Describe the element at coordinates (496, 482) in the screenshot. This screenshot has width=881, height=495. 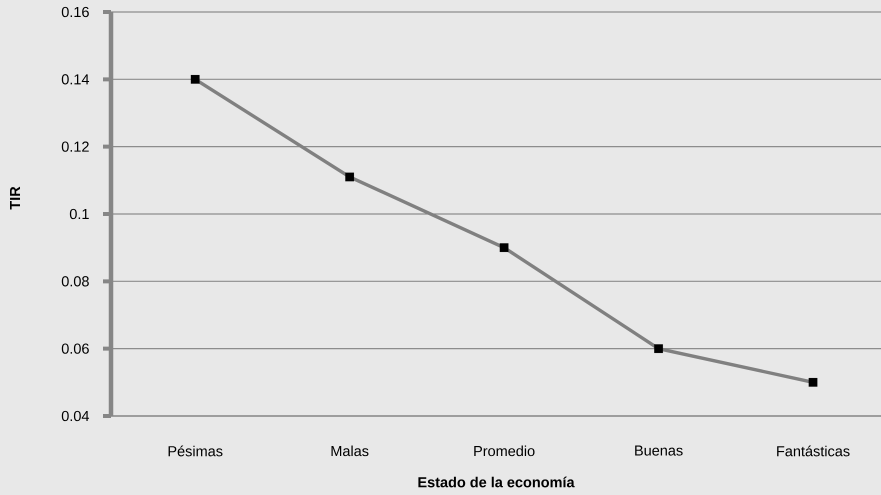
I see `x-axis-title: Estado de la economía` at that location.